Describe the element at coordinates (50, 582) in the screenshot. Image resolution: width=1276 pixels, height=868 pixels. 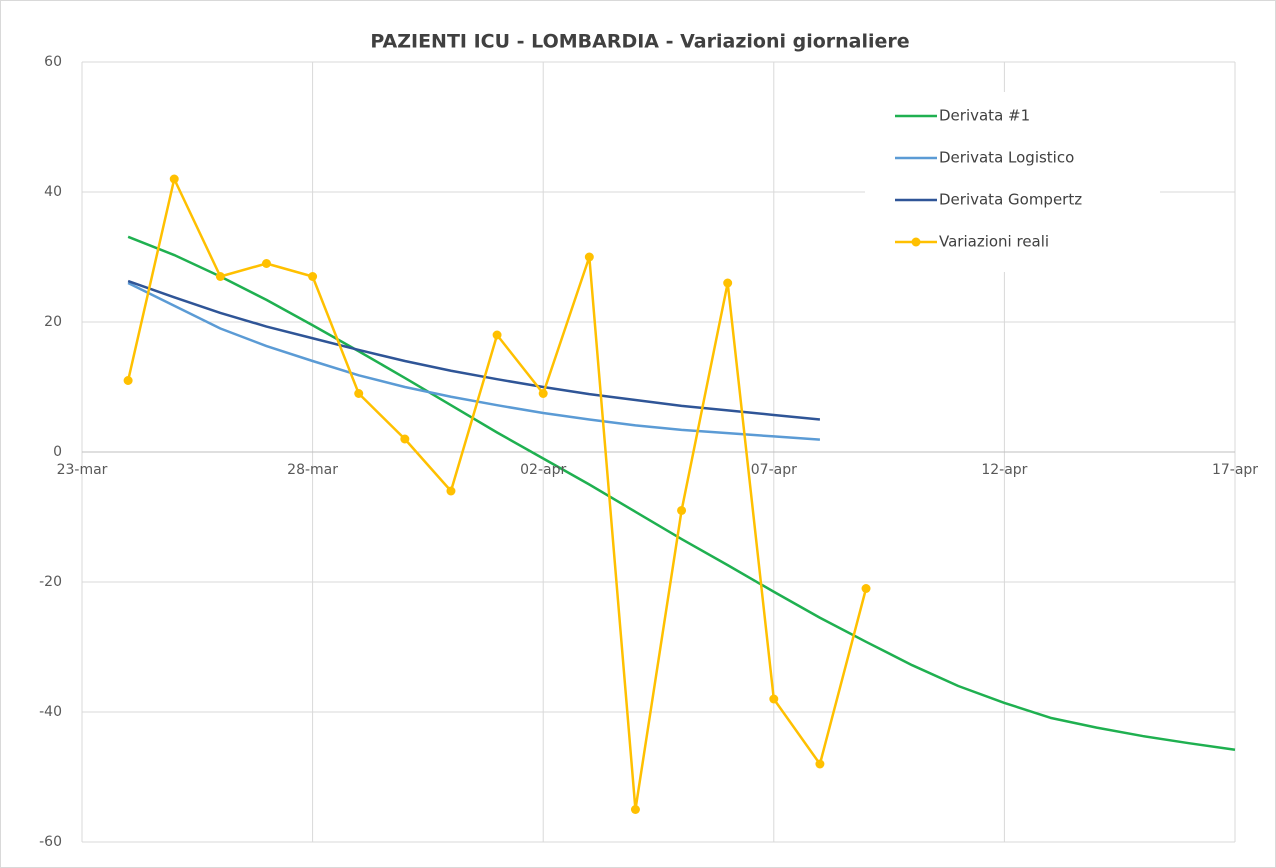
I see `y-tick-label: -20` at that location.